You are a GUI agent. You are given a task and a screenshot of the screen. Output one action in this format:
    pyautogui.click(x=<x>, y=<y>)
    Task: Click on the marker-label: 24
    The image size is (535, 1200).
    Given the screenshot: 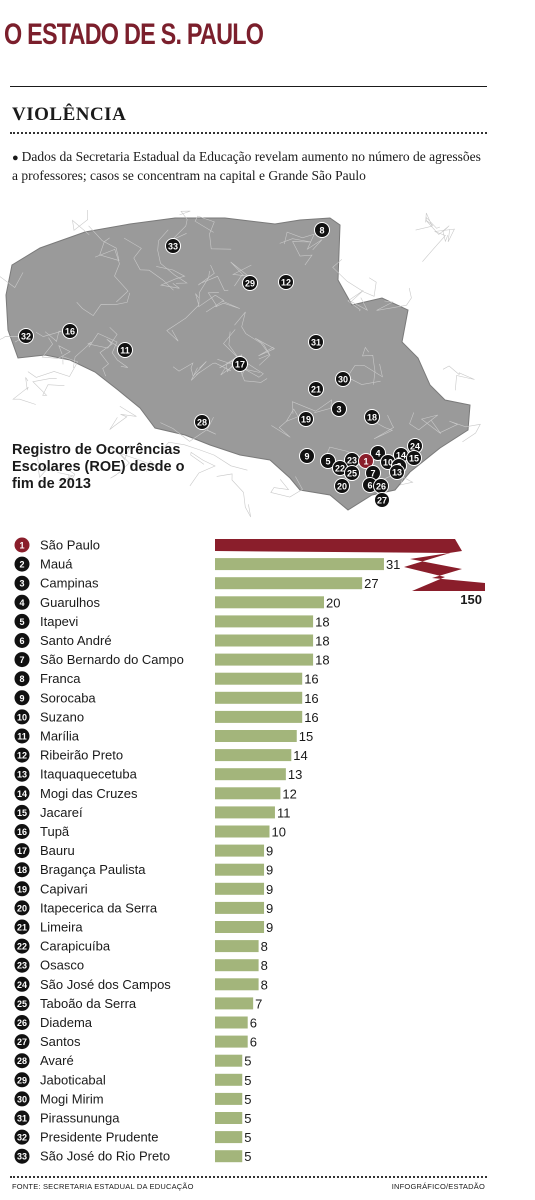 What is the action you would take?
    pyautogui.click(x=415, y=447)
    